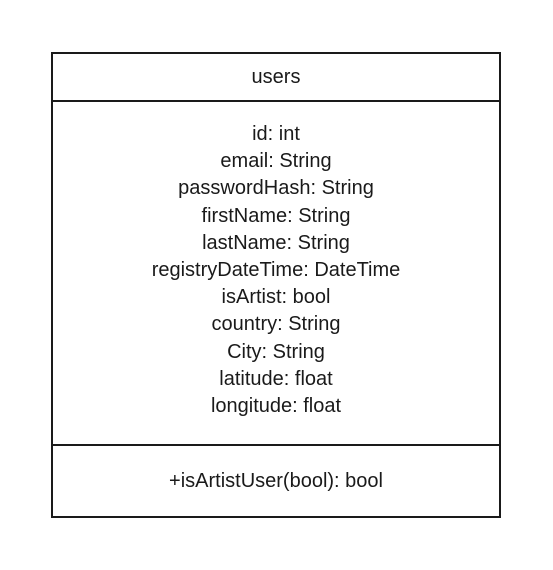  I want to click on attribute-city: City: String, so click(276, 351).